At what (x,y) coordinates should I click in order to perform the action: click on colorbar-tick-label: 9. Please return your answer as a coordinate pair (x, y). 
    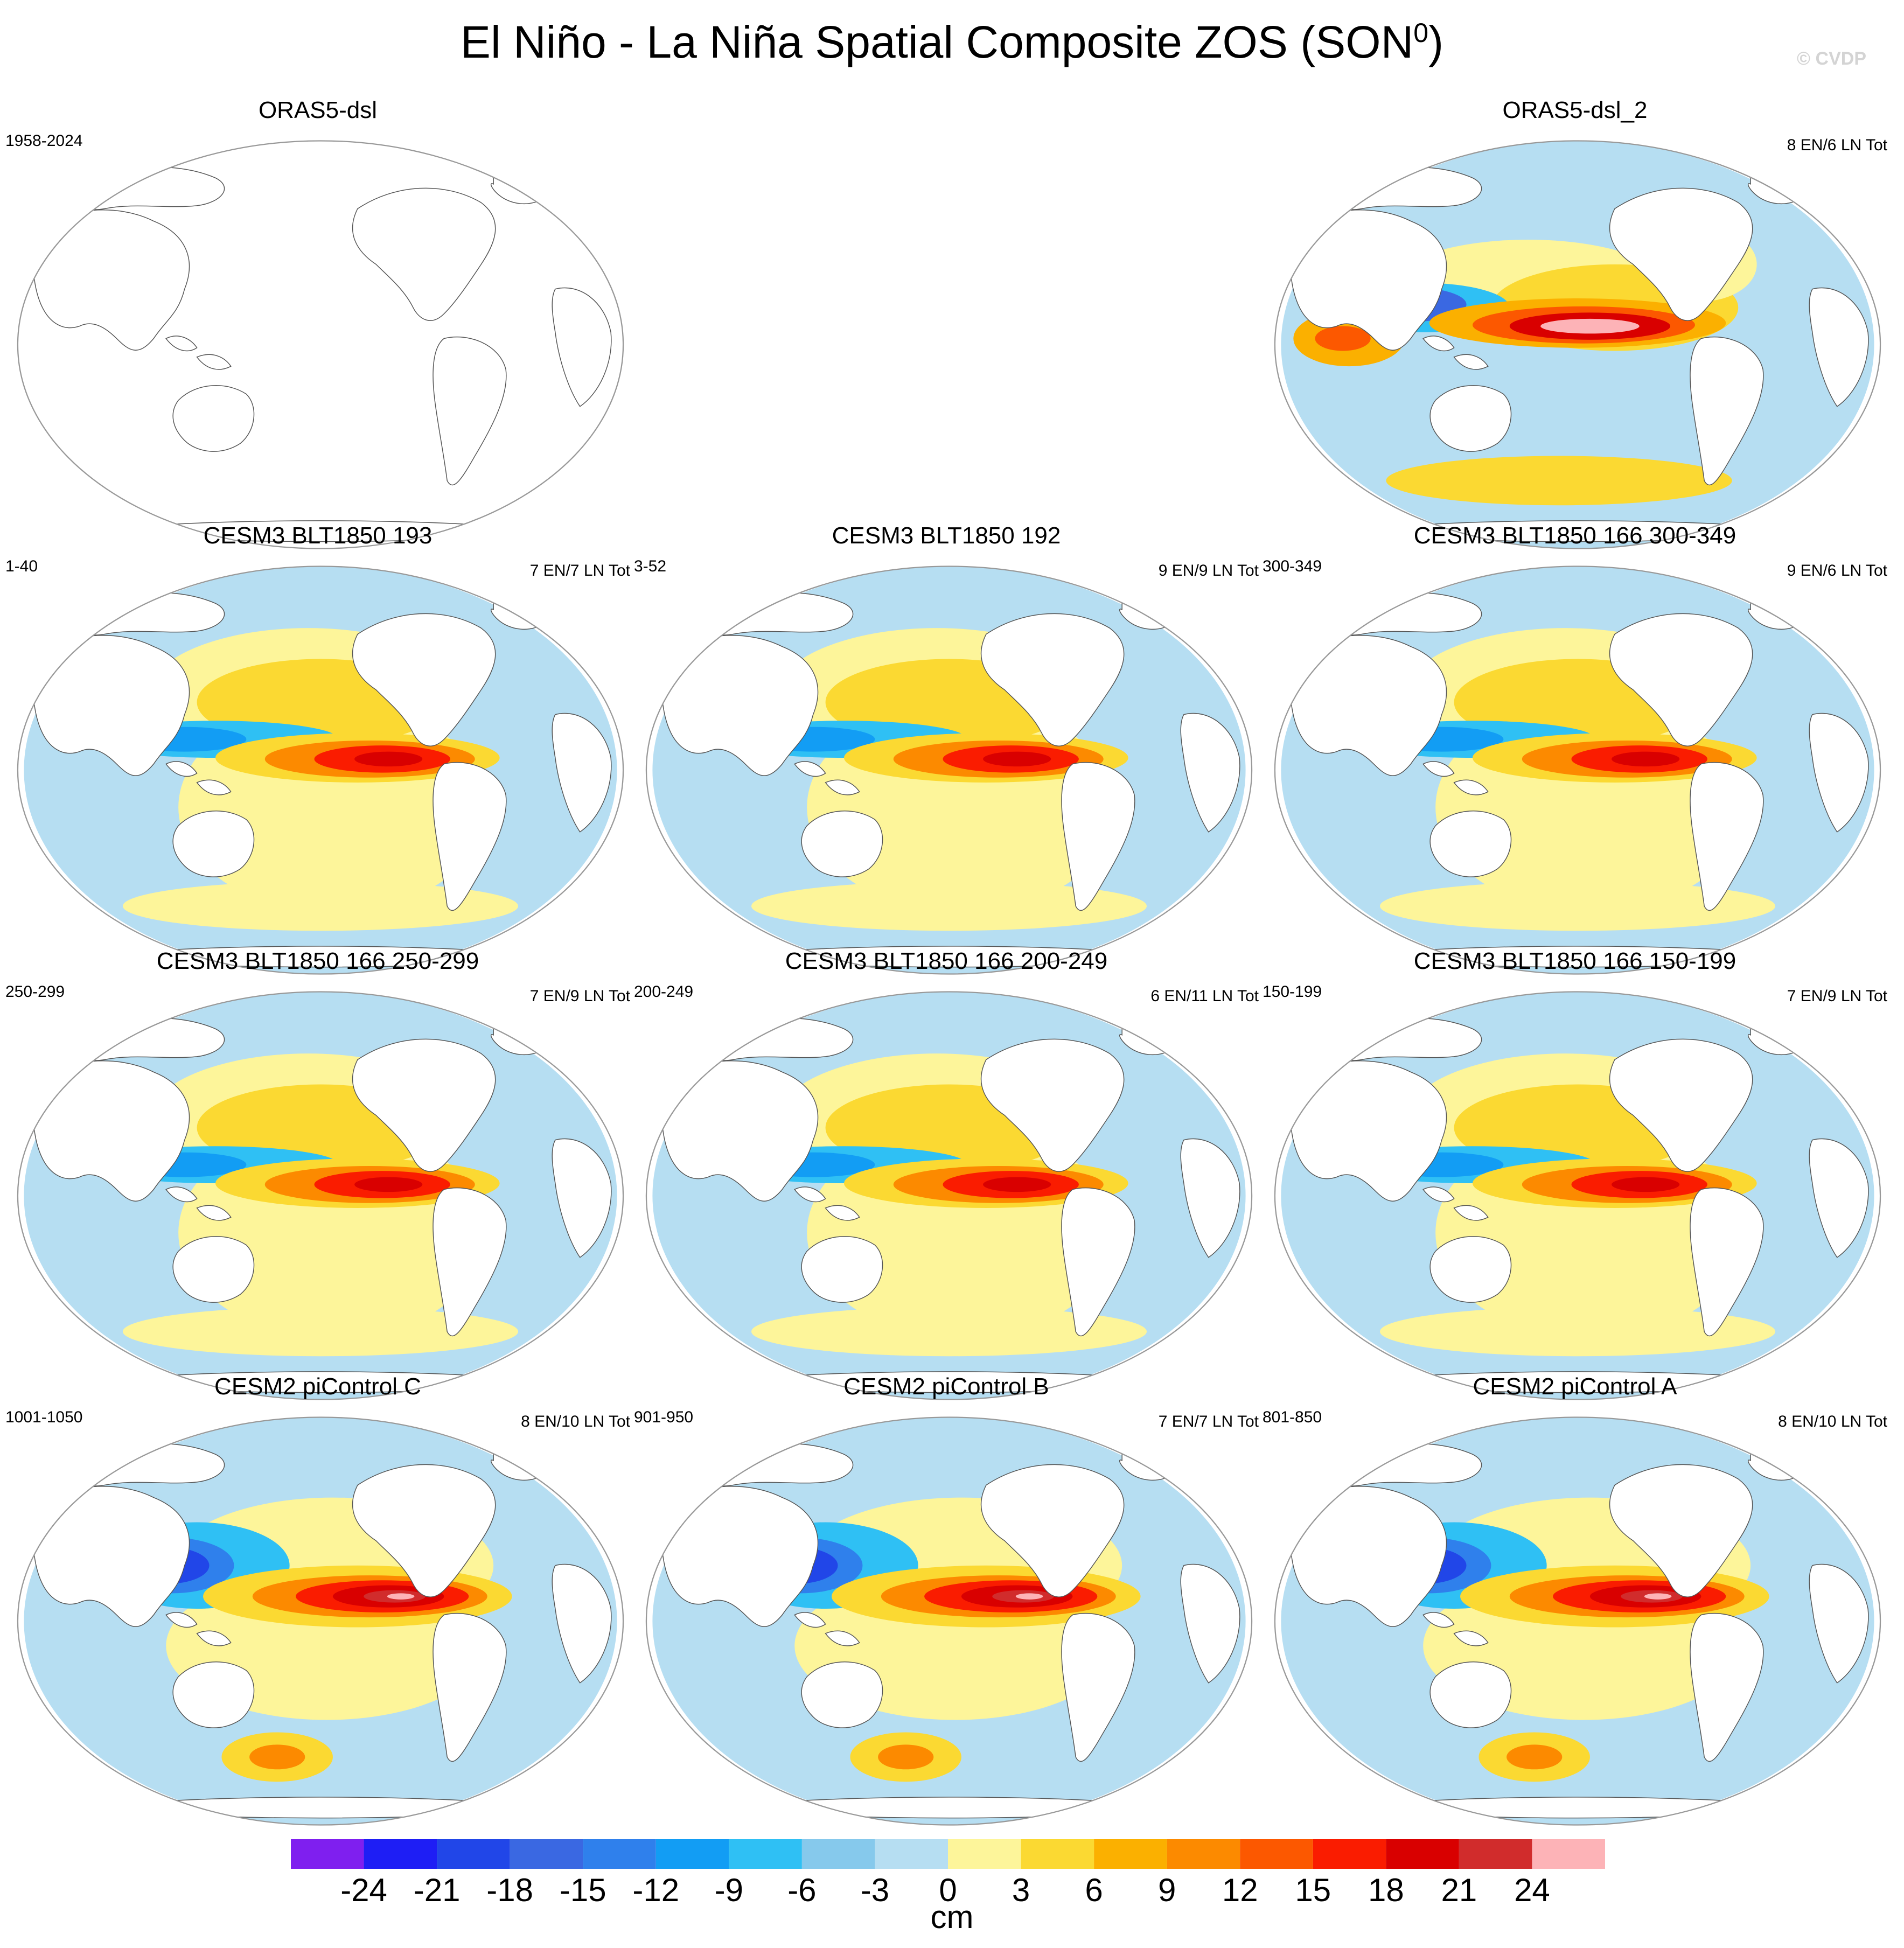
    Looking at the image, I should click on (1167, 1890).